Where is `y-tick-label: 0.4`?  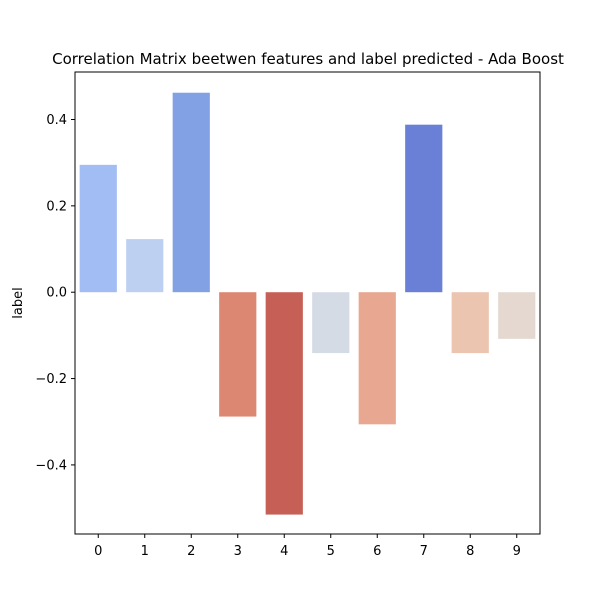 y-tick-label: 0.4 is located at coordinates (56, 120).